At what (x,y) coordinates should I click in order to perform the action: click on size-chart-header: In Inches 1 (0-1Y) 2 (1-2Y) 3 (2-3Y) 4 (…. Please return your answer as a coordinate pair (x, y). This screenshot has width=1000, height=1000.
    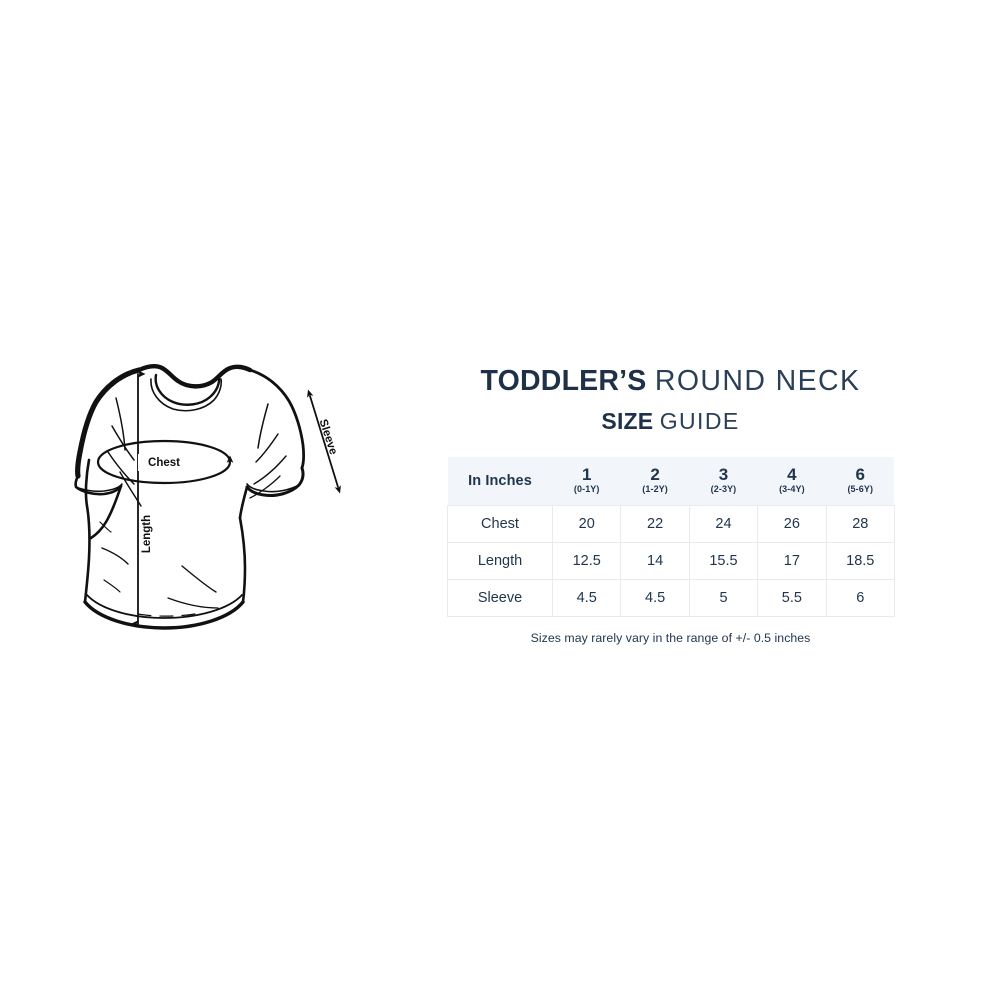
    Looking at the image, I should click on (671, 481).